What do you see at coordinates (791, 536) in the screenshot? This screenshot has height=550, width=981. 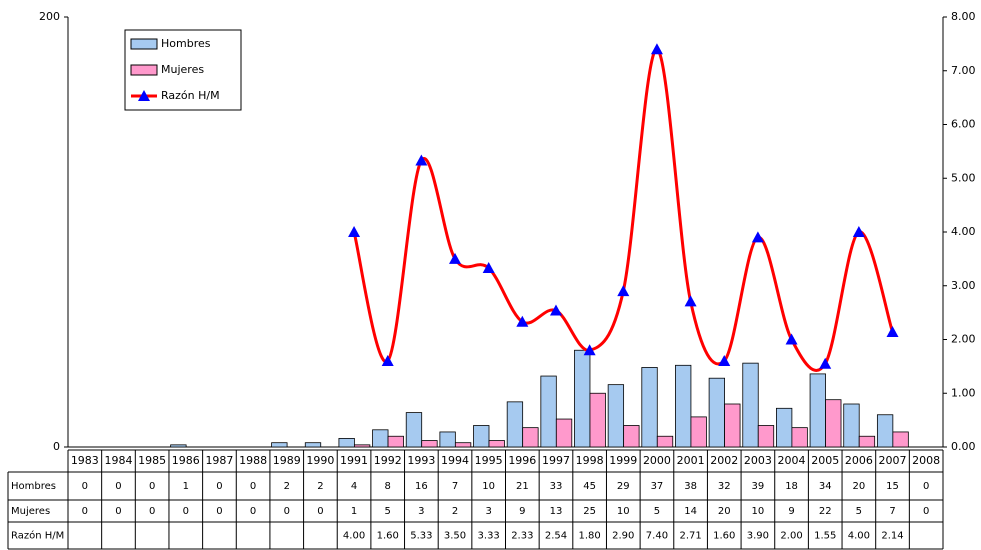 I see `table-cell: 2.00` at bounding box center [791, 536].